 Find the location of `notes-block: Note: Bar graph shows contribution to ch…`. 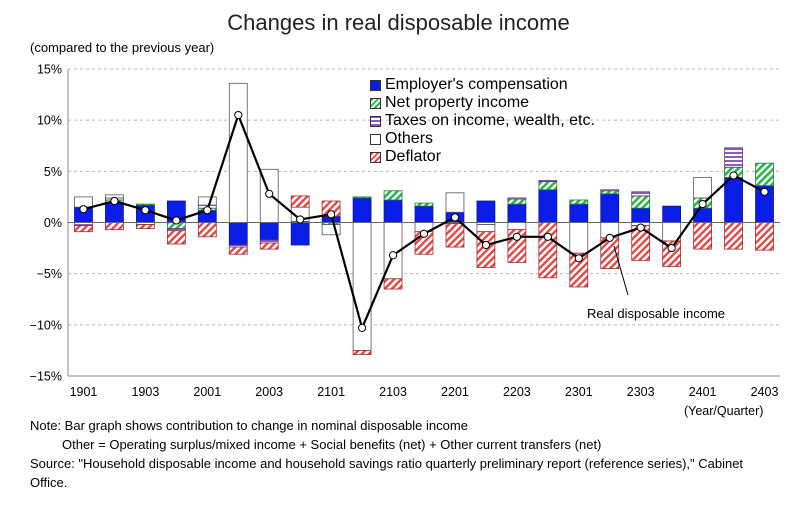

notes-block: Note: Bar graph shows contribution to ch… is located at coordinates (400, 454).